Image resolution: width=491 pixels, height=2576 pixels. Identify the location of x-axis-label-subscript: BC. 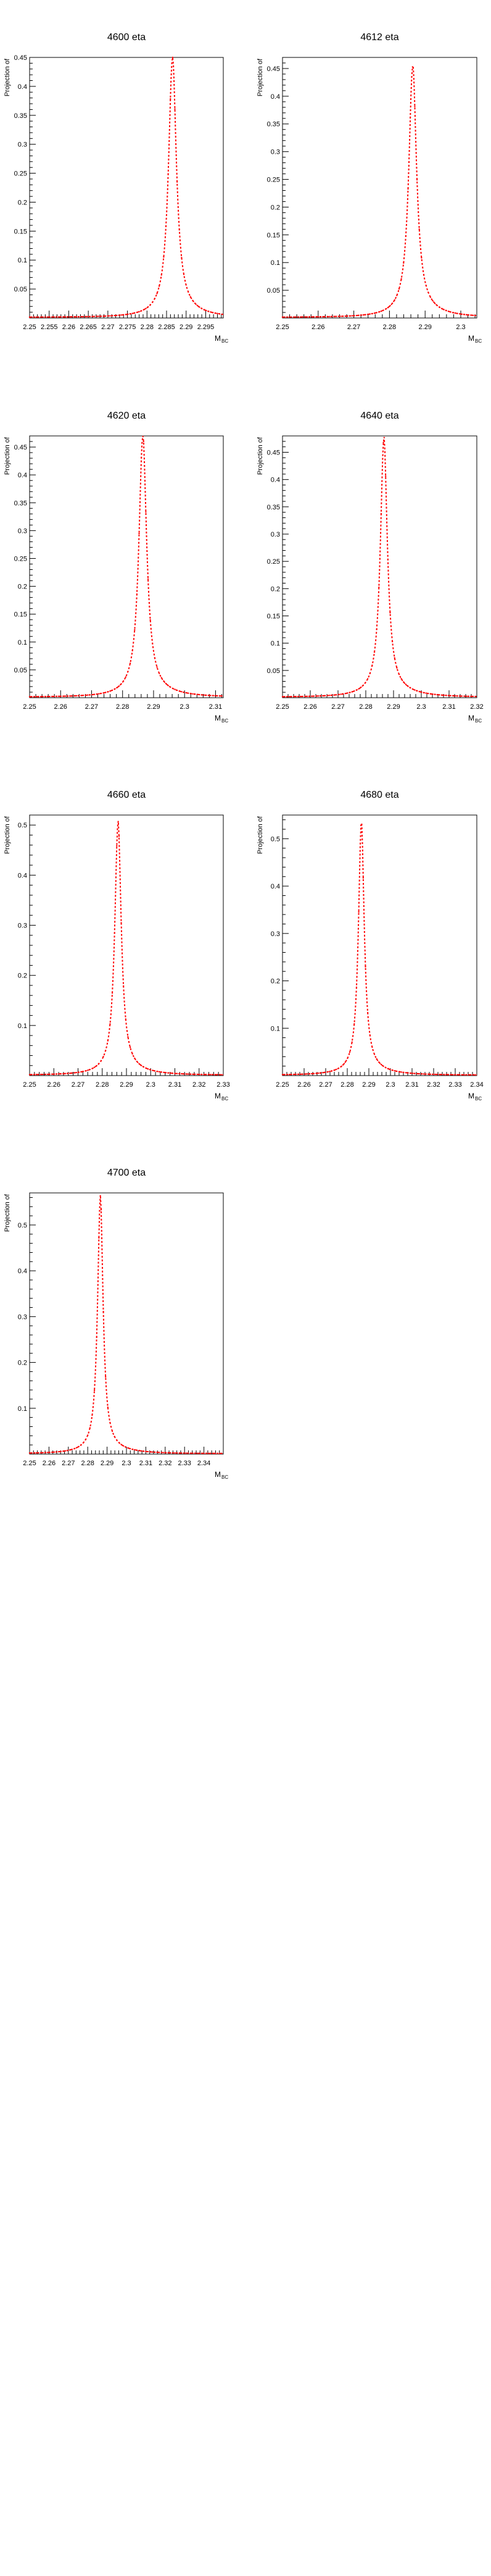
(479, 721).